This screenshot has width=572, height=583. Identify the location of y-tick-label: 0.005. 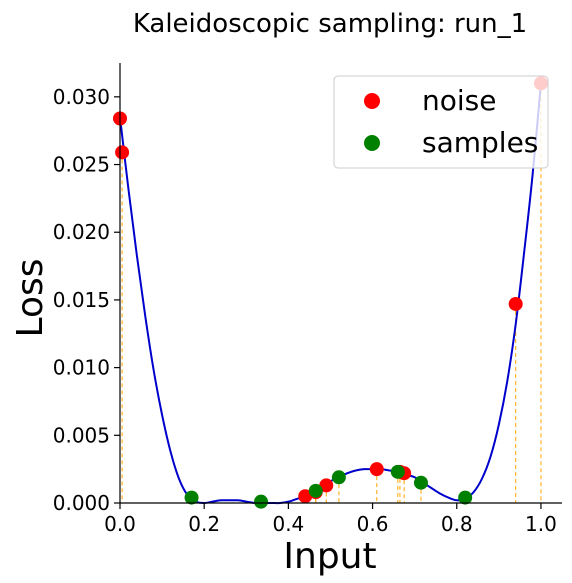
(81, 435).